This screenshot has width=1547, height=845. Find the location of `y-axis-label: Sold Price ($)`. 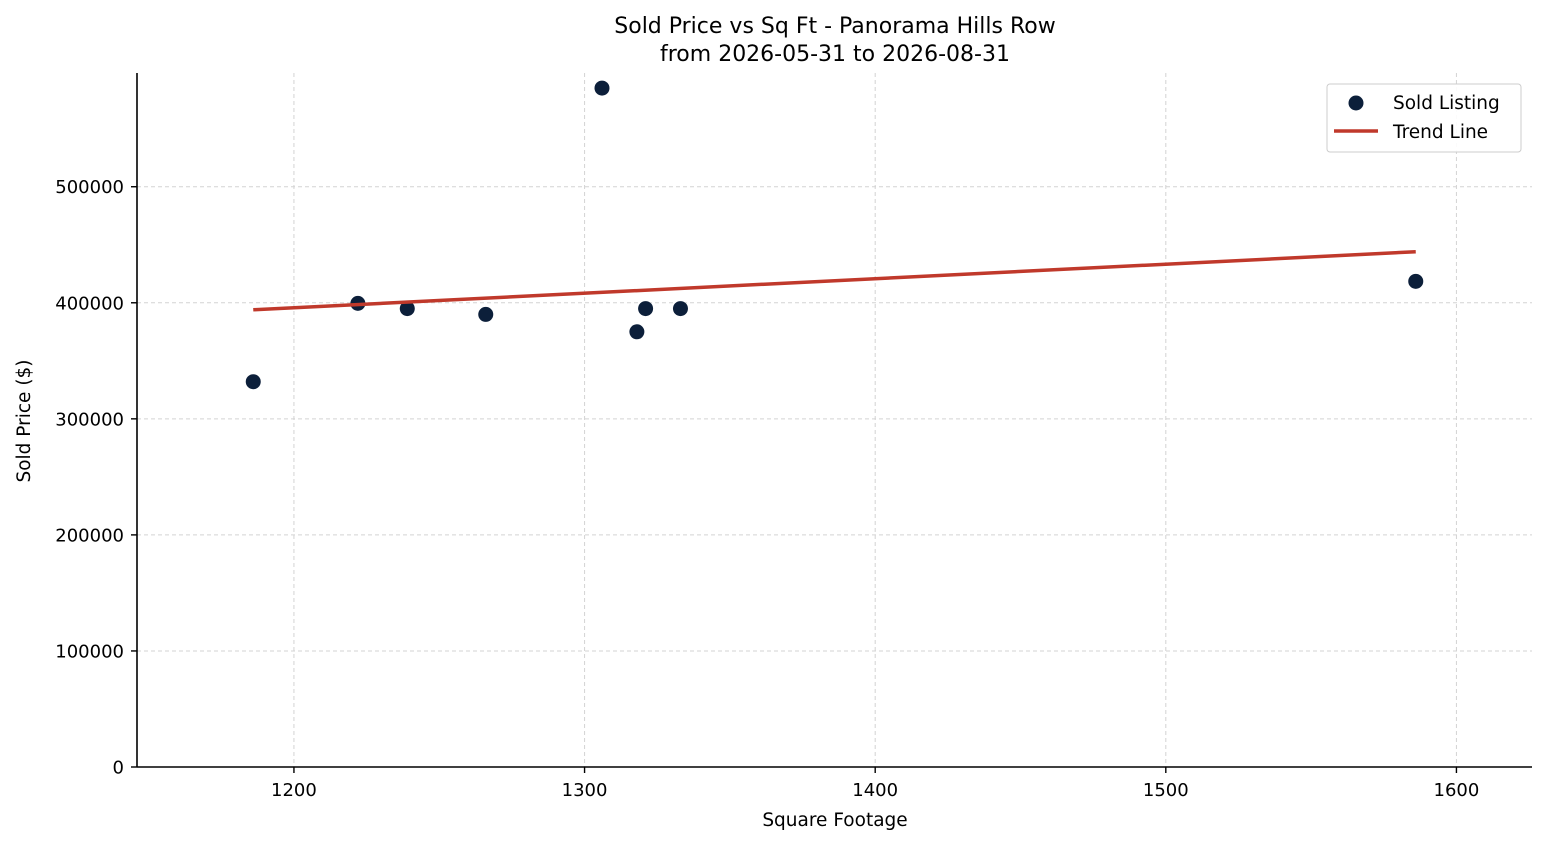

y-axis-label: Sold Price ($) is located at coordinates (24, 420).